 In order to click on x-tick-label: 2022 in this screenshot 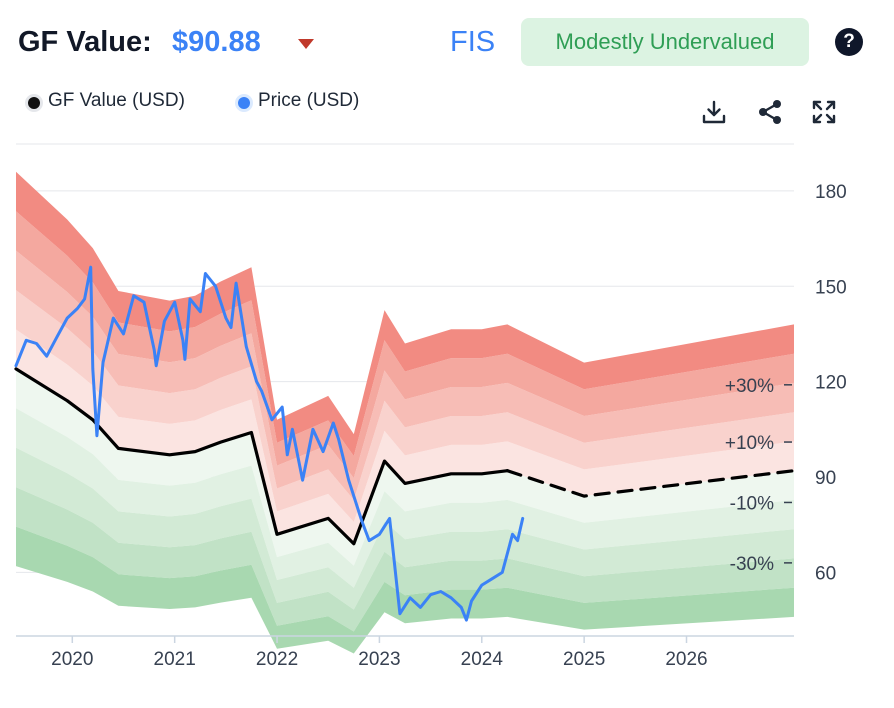, I will do `click(277, 659)`.